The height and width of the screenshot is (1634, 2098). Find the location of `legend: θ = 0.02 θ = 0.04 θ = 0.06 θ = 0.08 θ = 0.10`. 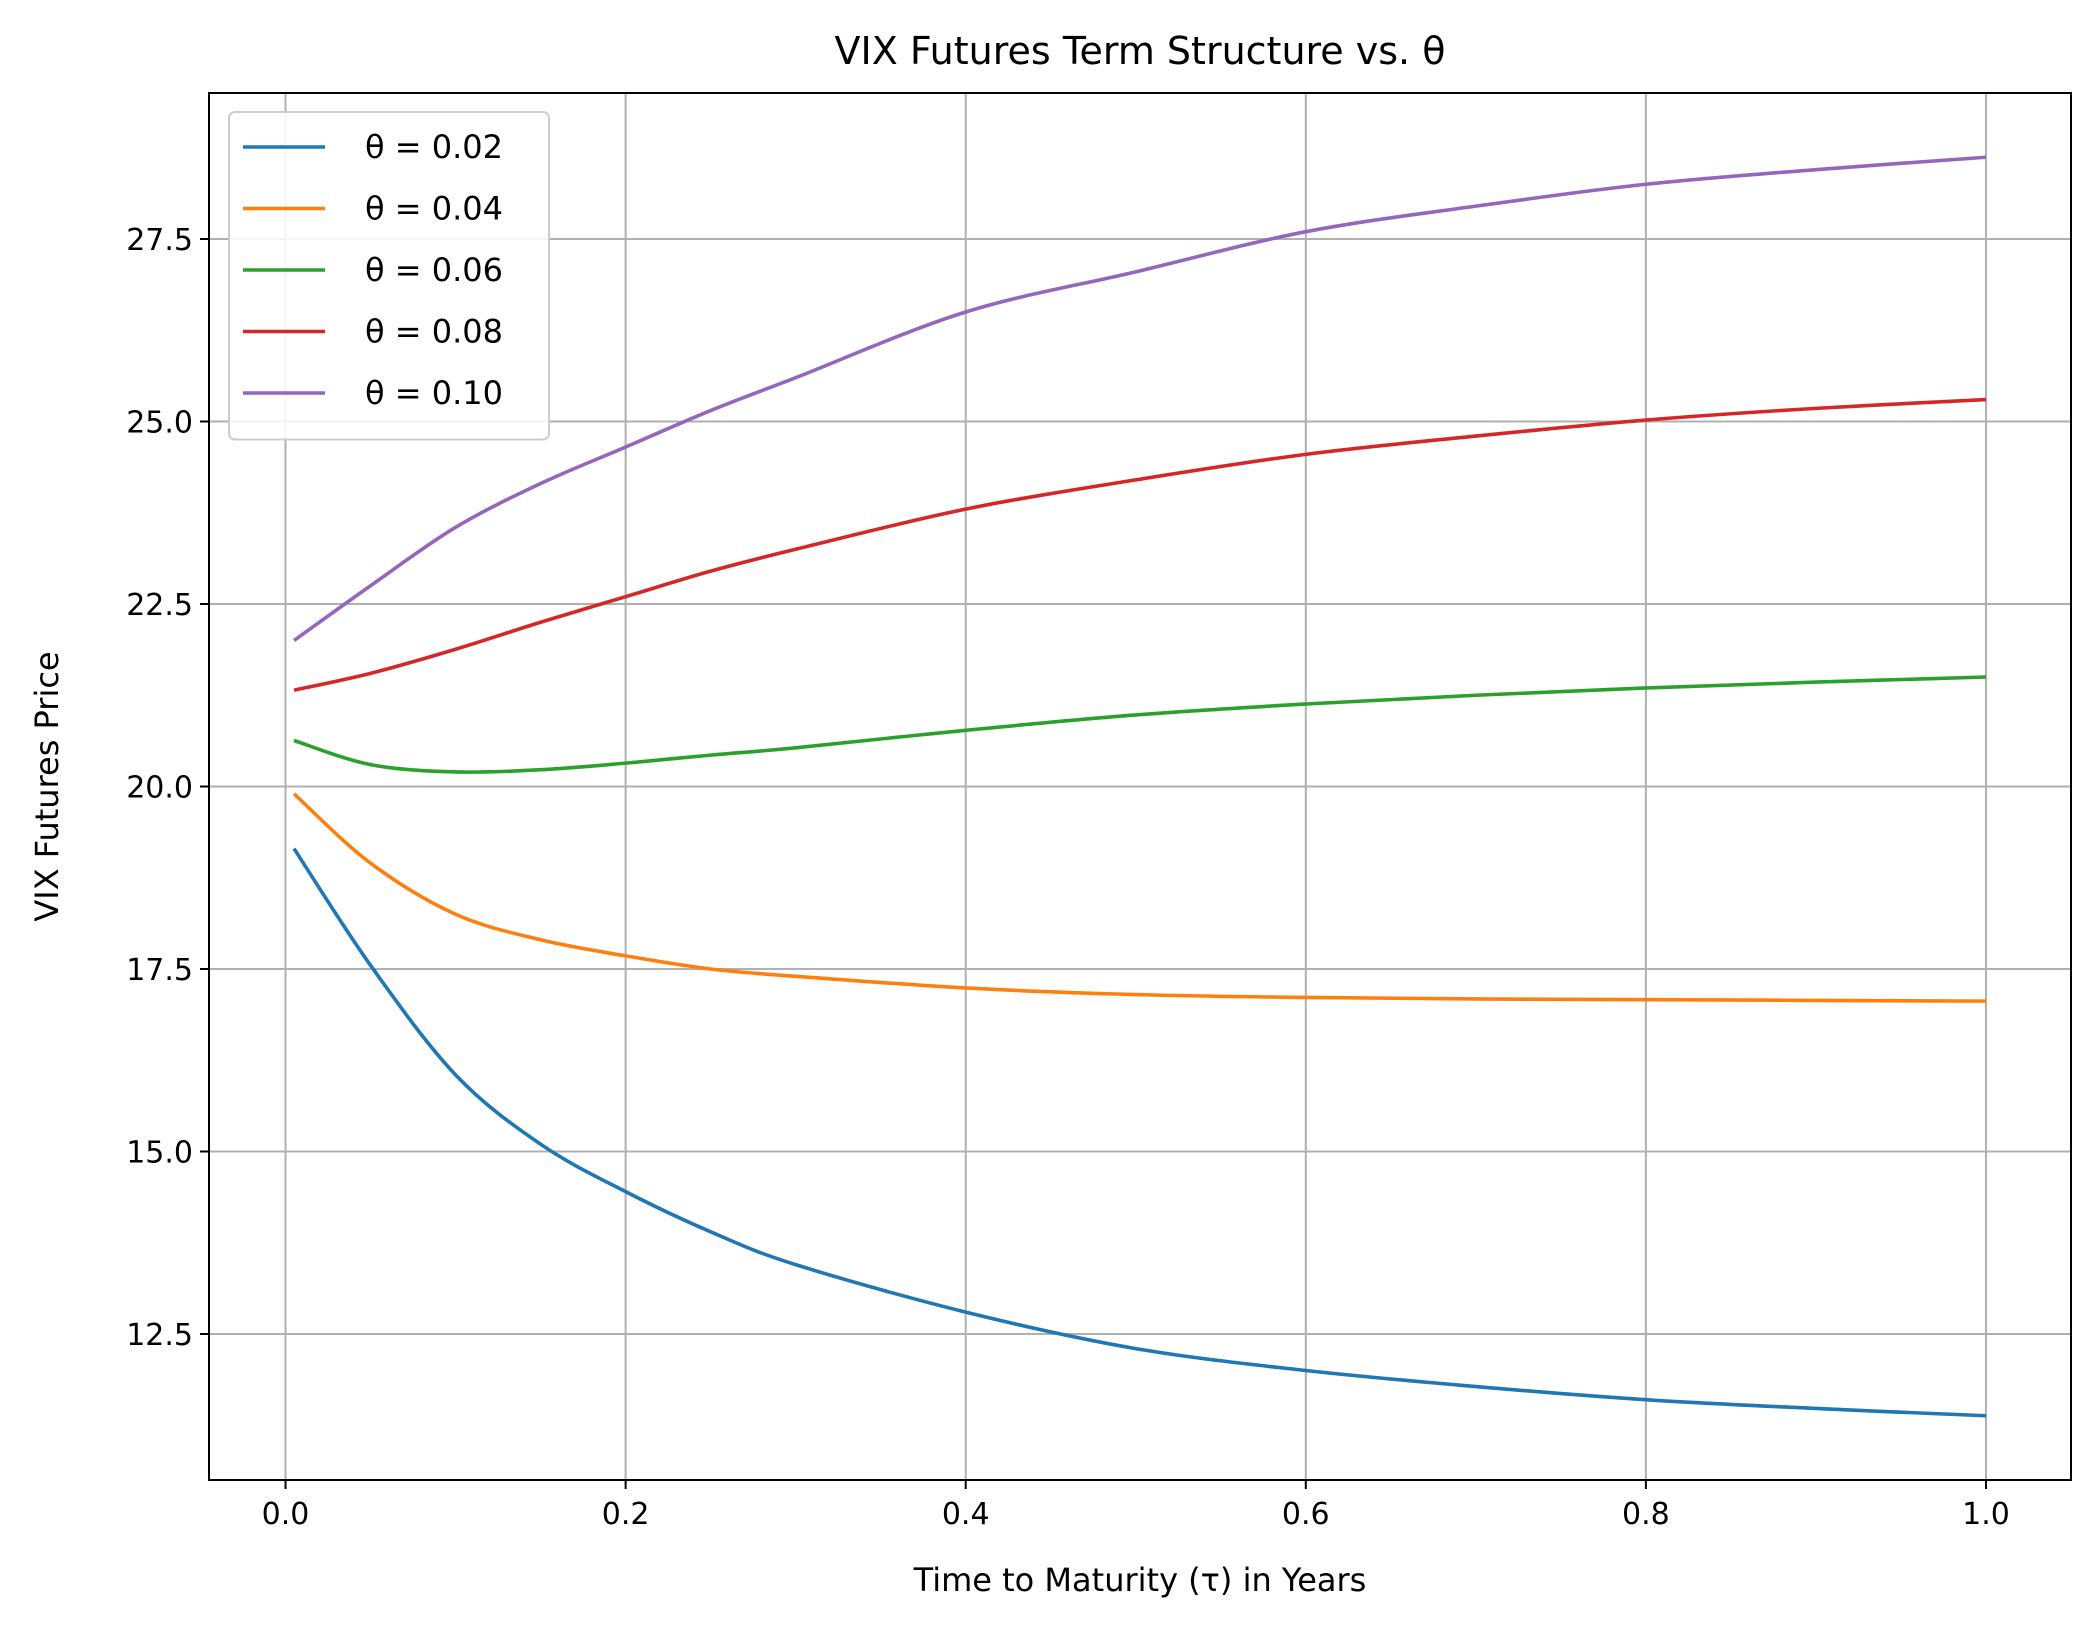

legend: θ = 0.02 θ = 0.04 θ = 0.06 θ = 0.08 θ = 0.10 is located at coordinates (389, 276).